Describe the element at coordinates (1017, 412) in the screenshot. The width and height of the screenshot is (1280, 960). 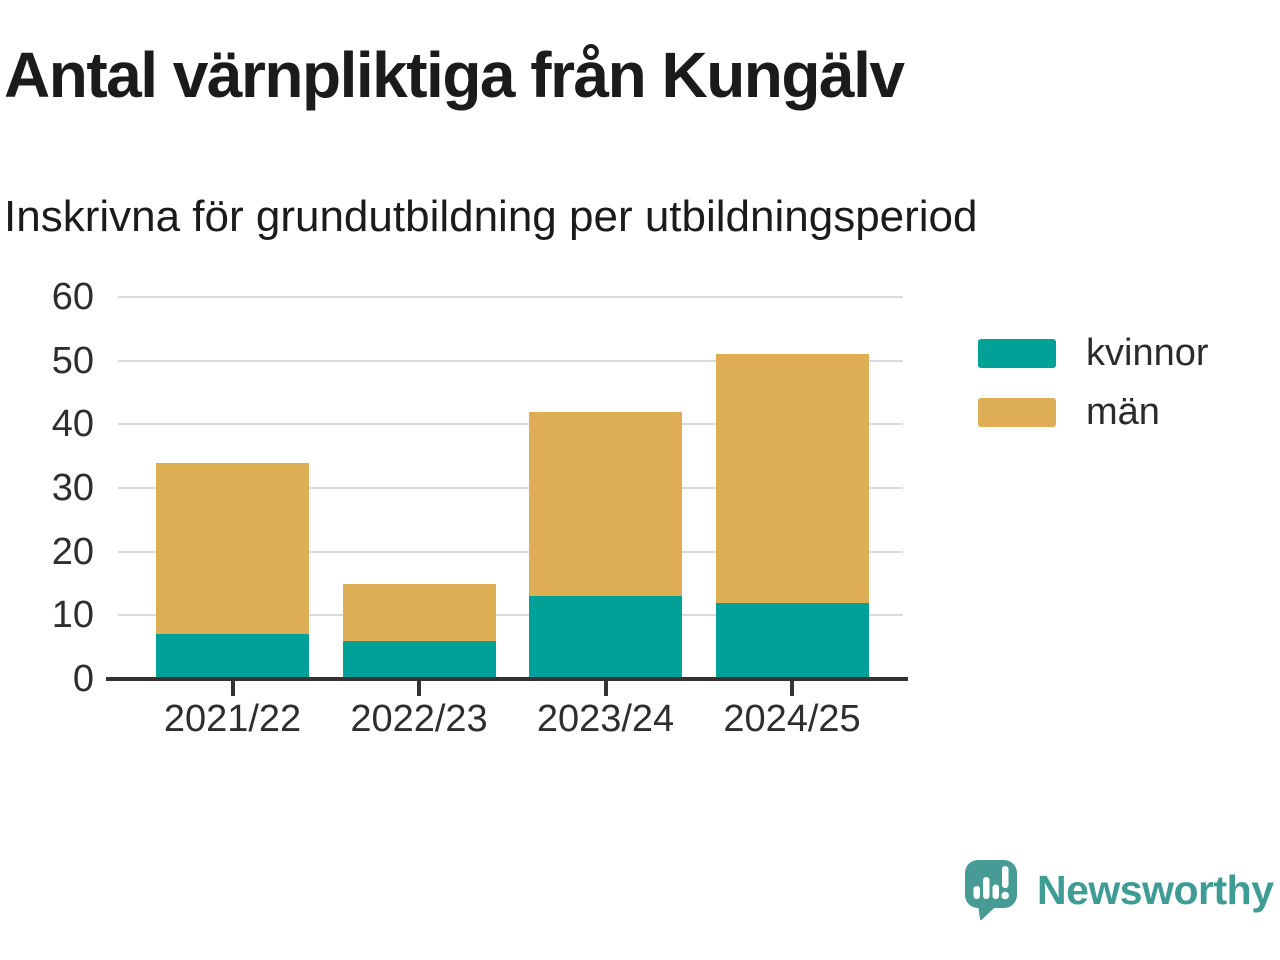
I see `legend-swatch-män` at that location.